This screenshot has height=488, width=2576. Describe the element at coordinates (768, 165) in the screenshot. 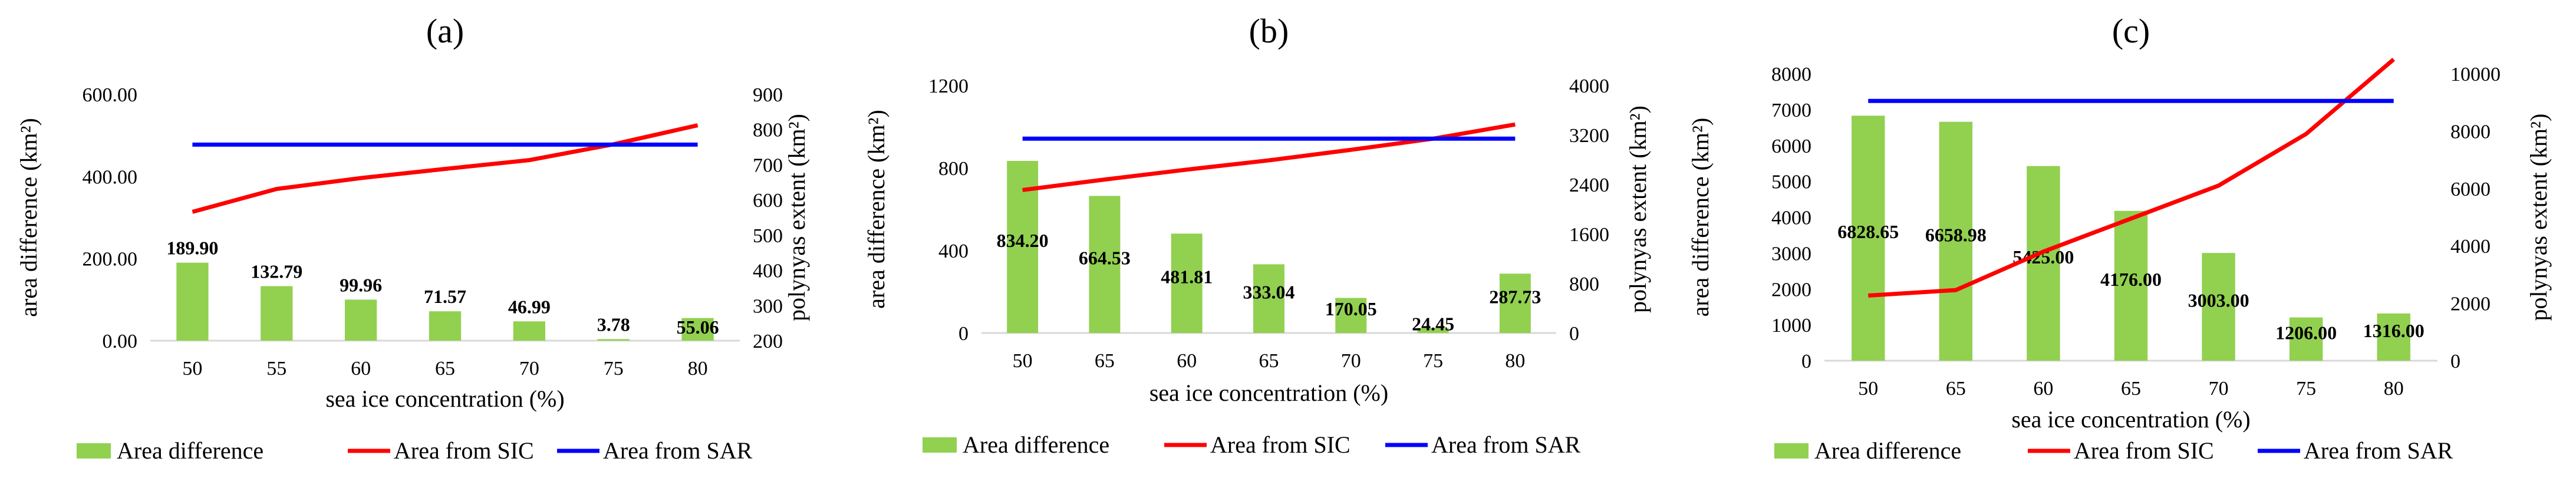

I see `y-right-tick-label: 700` at that location.